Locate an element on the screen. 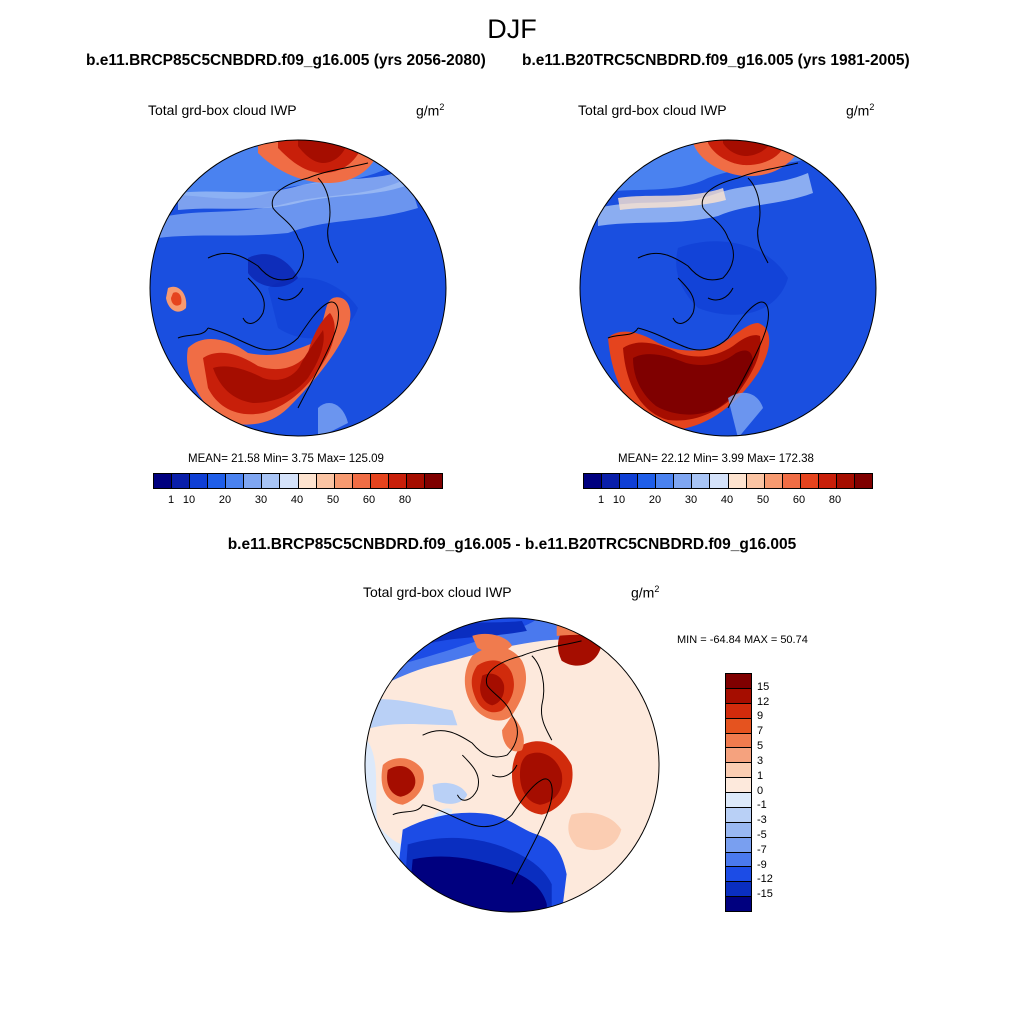 The height and width of the screenshot is (1024, 1024). left-var-label: Total grd-box cloud IWP is located at coordinates (222, 110).